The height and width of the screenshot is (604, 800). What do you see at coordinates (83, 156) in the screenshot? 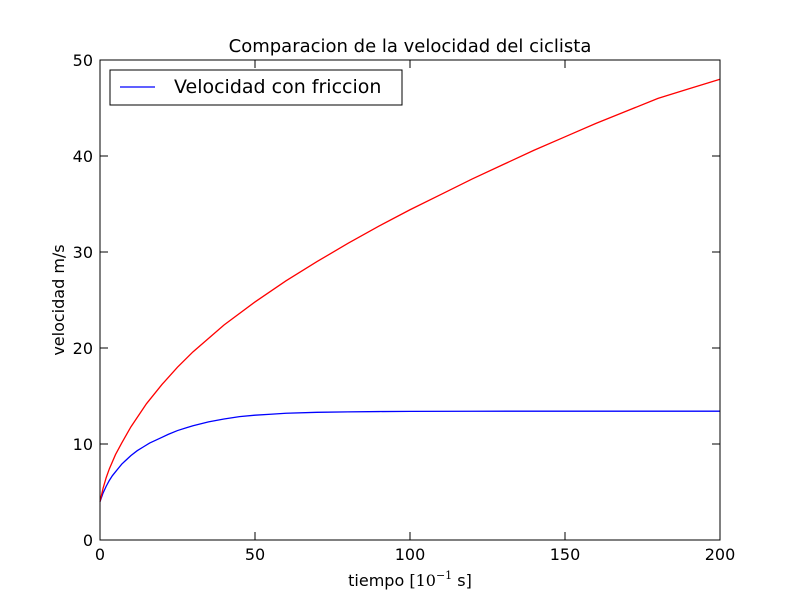
I see `y-tick-label: 40` at bounding box center [83, 156].